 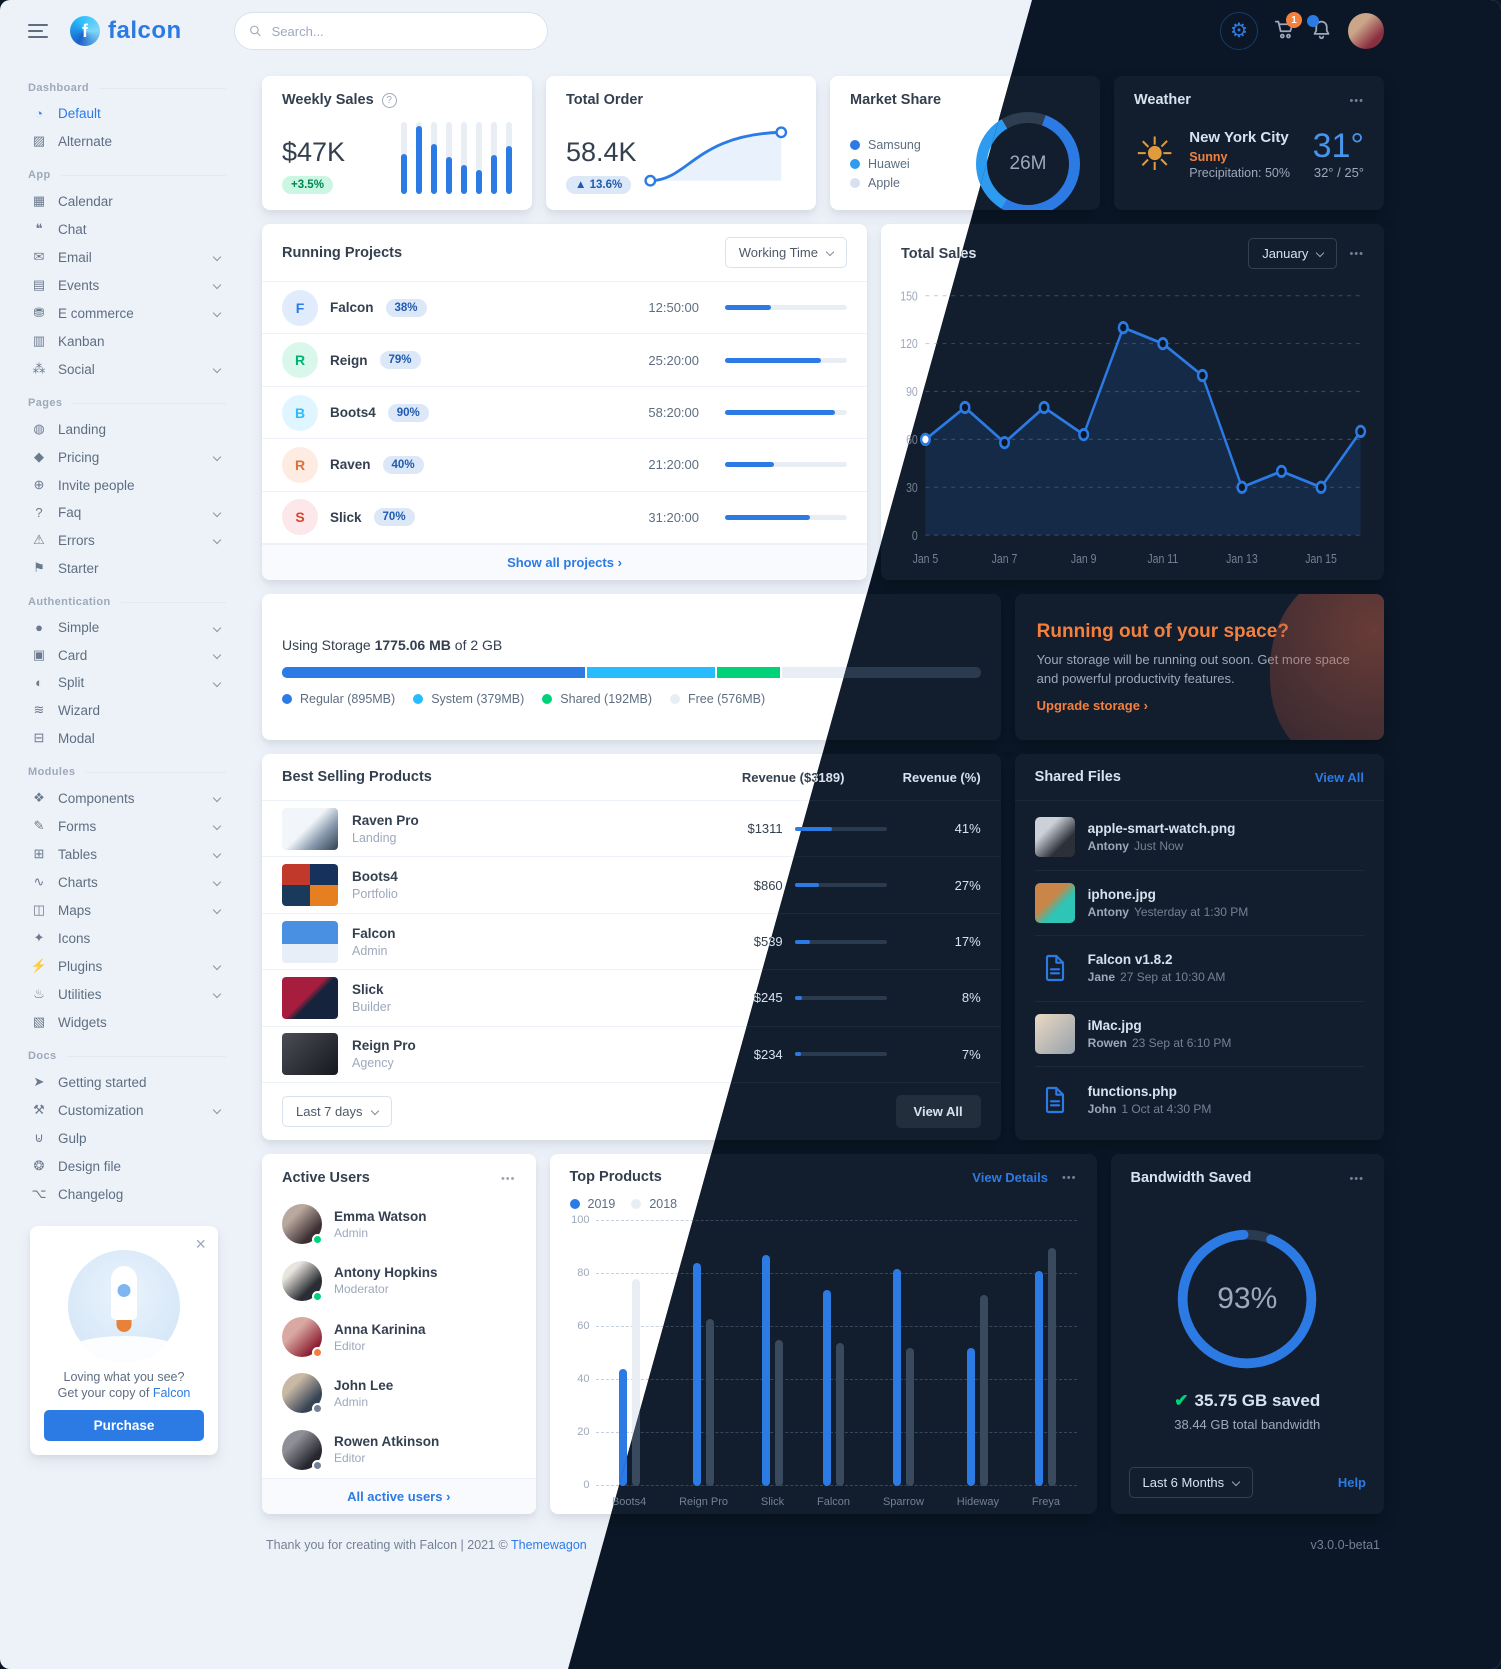 I want to click on sidebar-item-default: ◔Default, so click(x=127, y=113).